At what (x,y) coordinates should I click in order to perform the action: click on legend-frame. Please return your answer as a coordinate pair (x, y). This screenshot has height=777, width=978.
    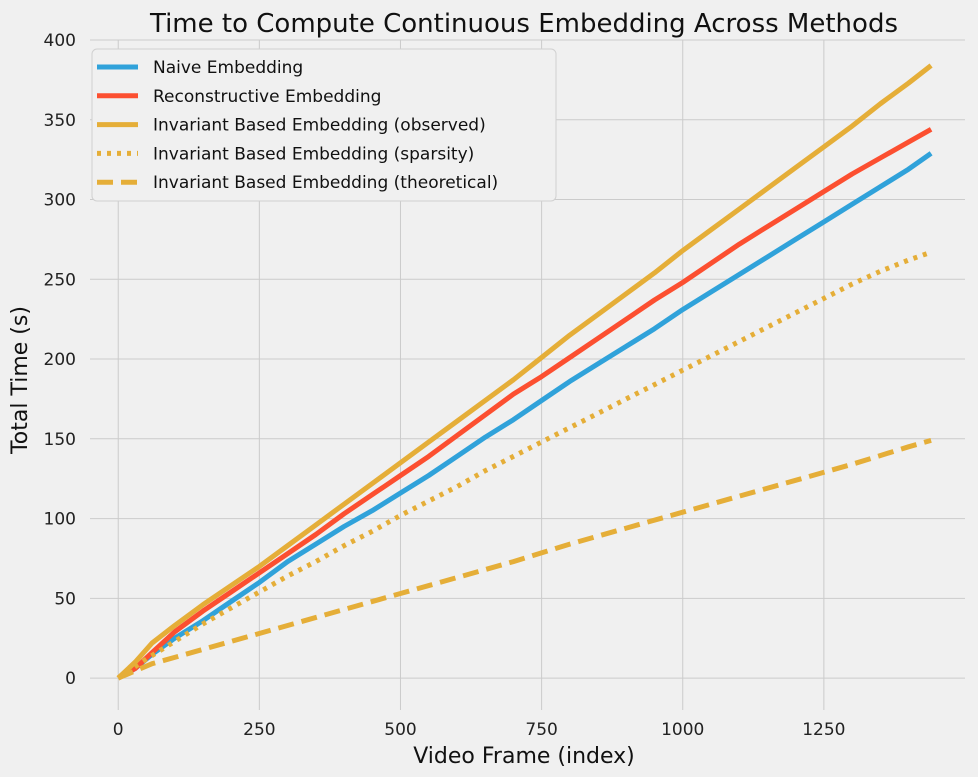
    Looking at the image, I should click on (324, 125).